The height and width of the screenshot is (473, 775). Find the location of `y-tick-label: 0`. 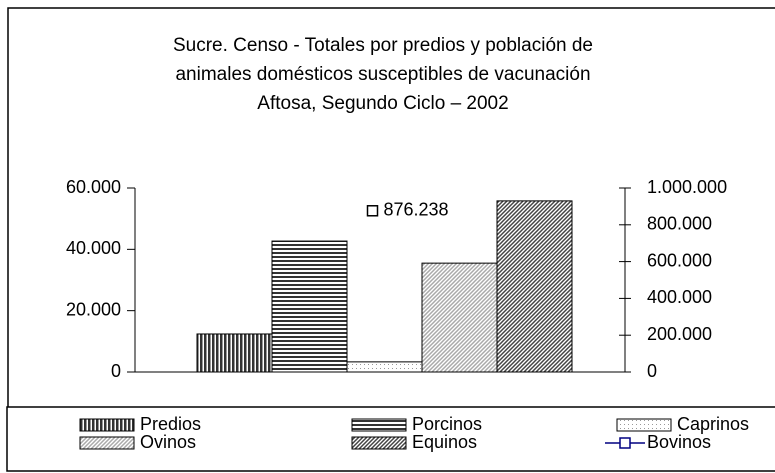

y-tick-label: 0 is located at coordinates (116, 371).